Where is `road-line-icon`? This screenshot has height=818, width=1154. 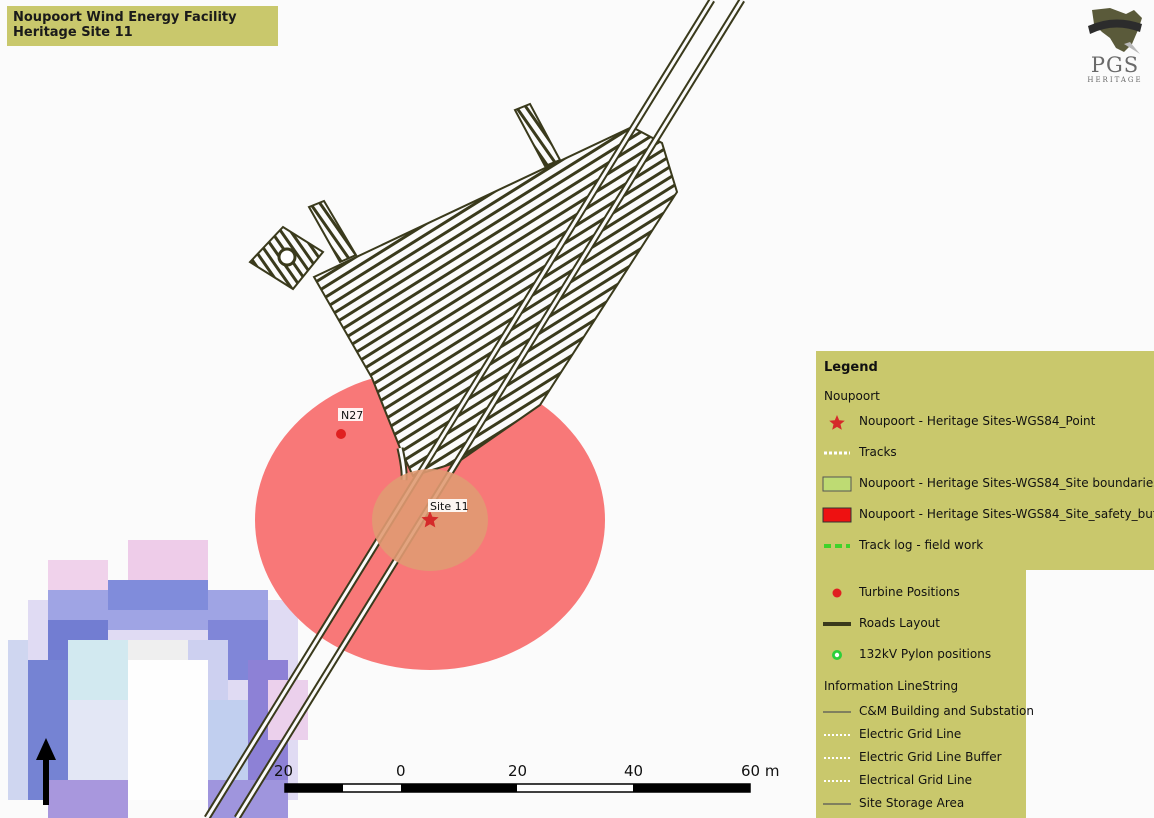 road-line-icon is located at coordinates (837, 624).